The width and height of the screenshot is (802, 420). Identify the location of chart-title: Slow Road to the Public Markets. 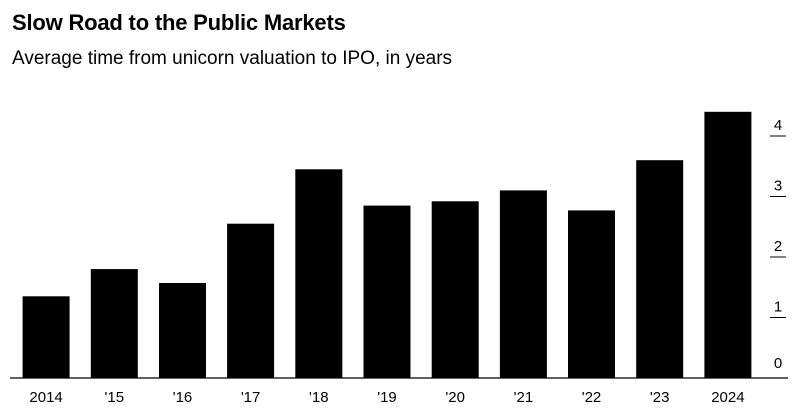
(179, 22).